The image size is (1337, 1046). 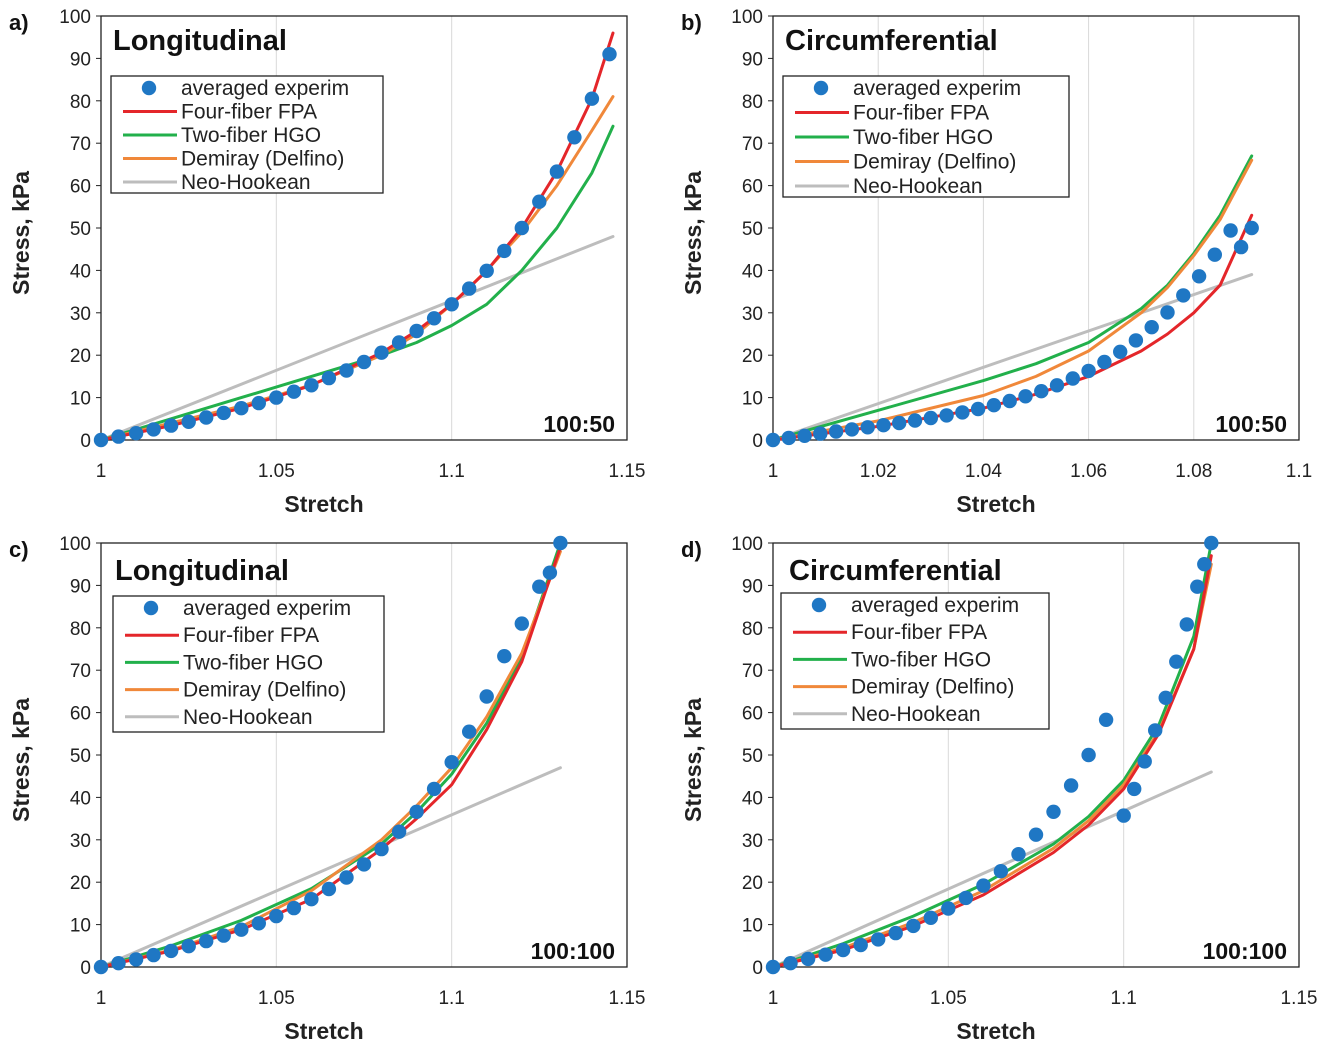 What do you see at coordinates (819, 605) in the screenshot?
I see `legend-marker` at bounding box center [819, 605].